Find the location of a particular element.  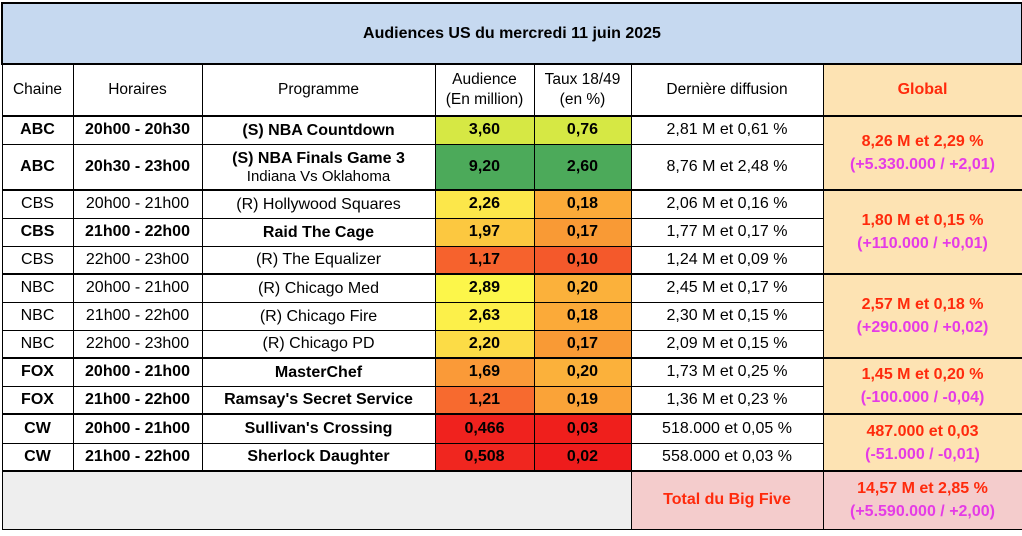

cell-derniere: 558.000 et 0,03 % is located at coordinates (727, 457).